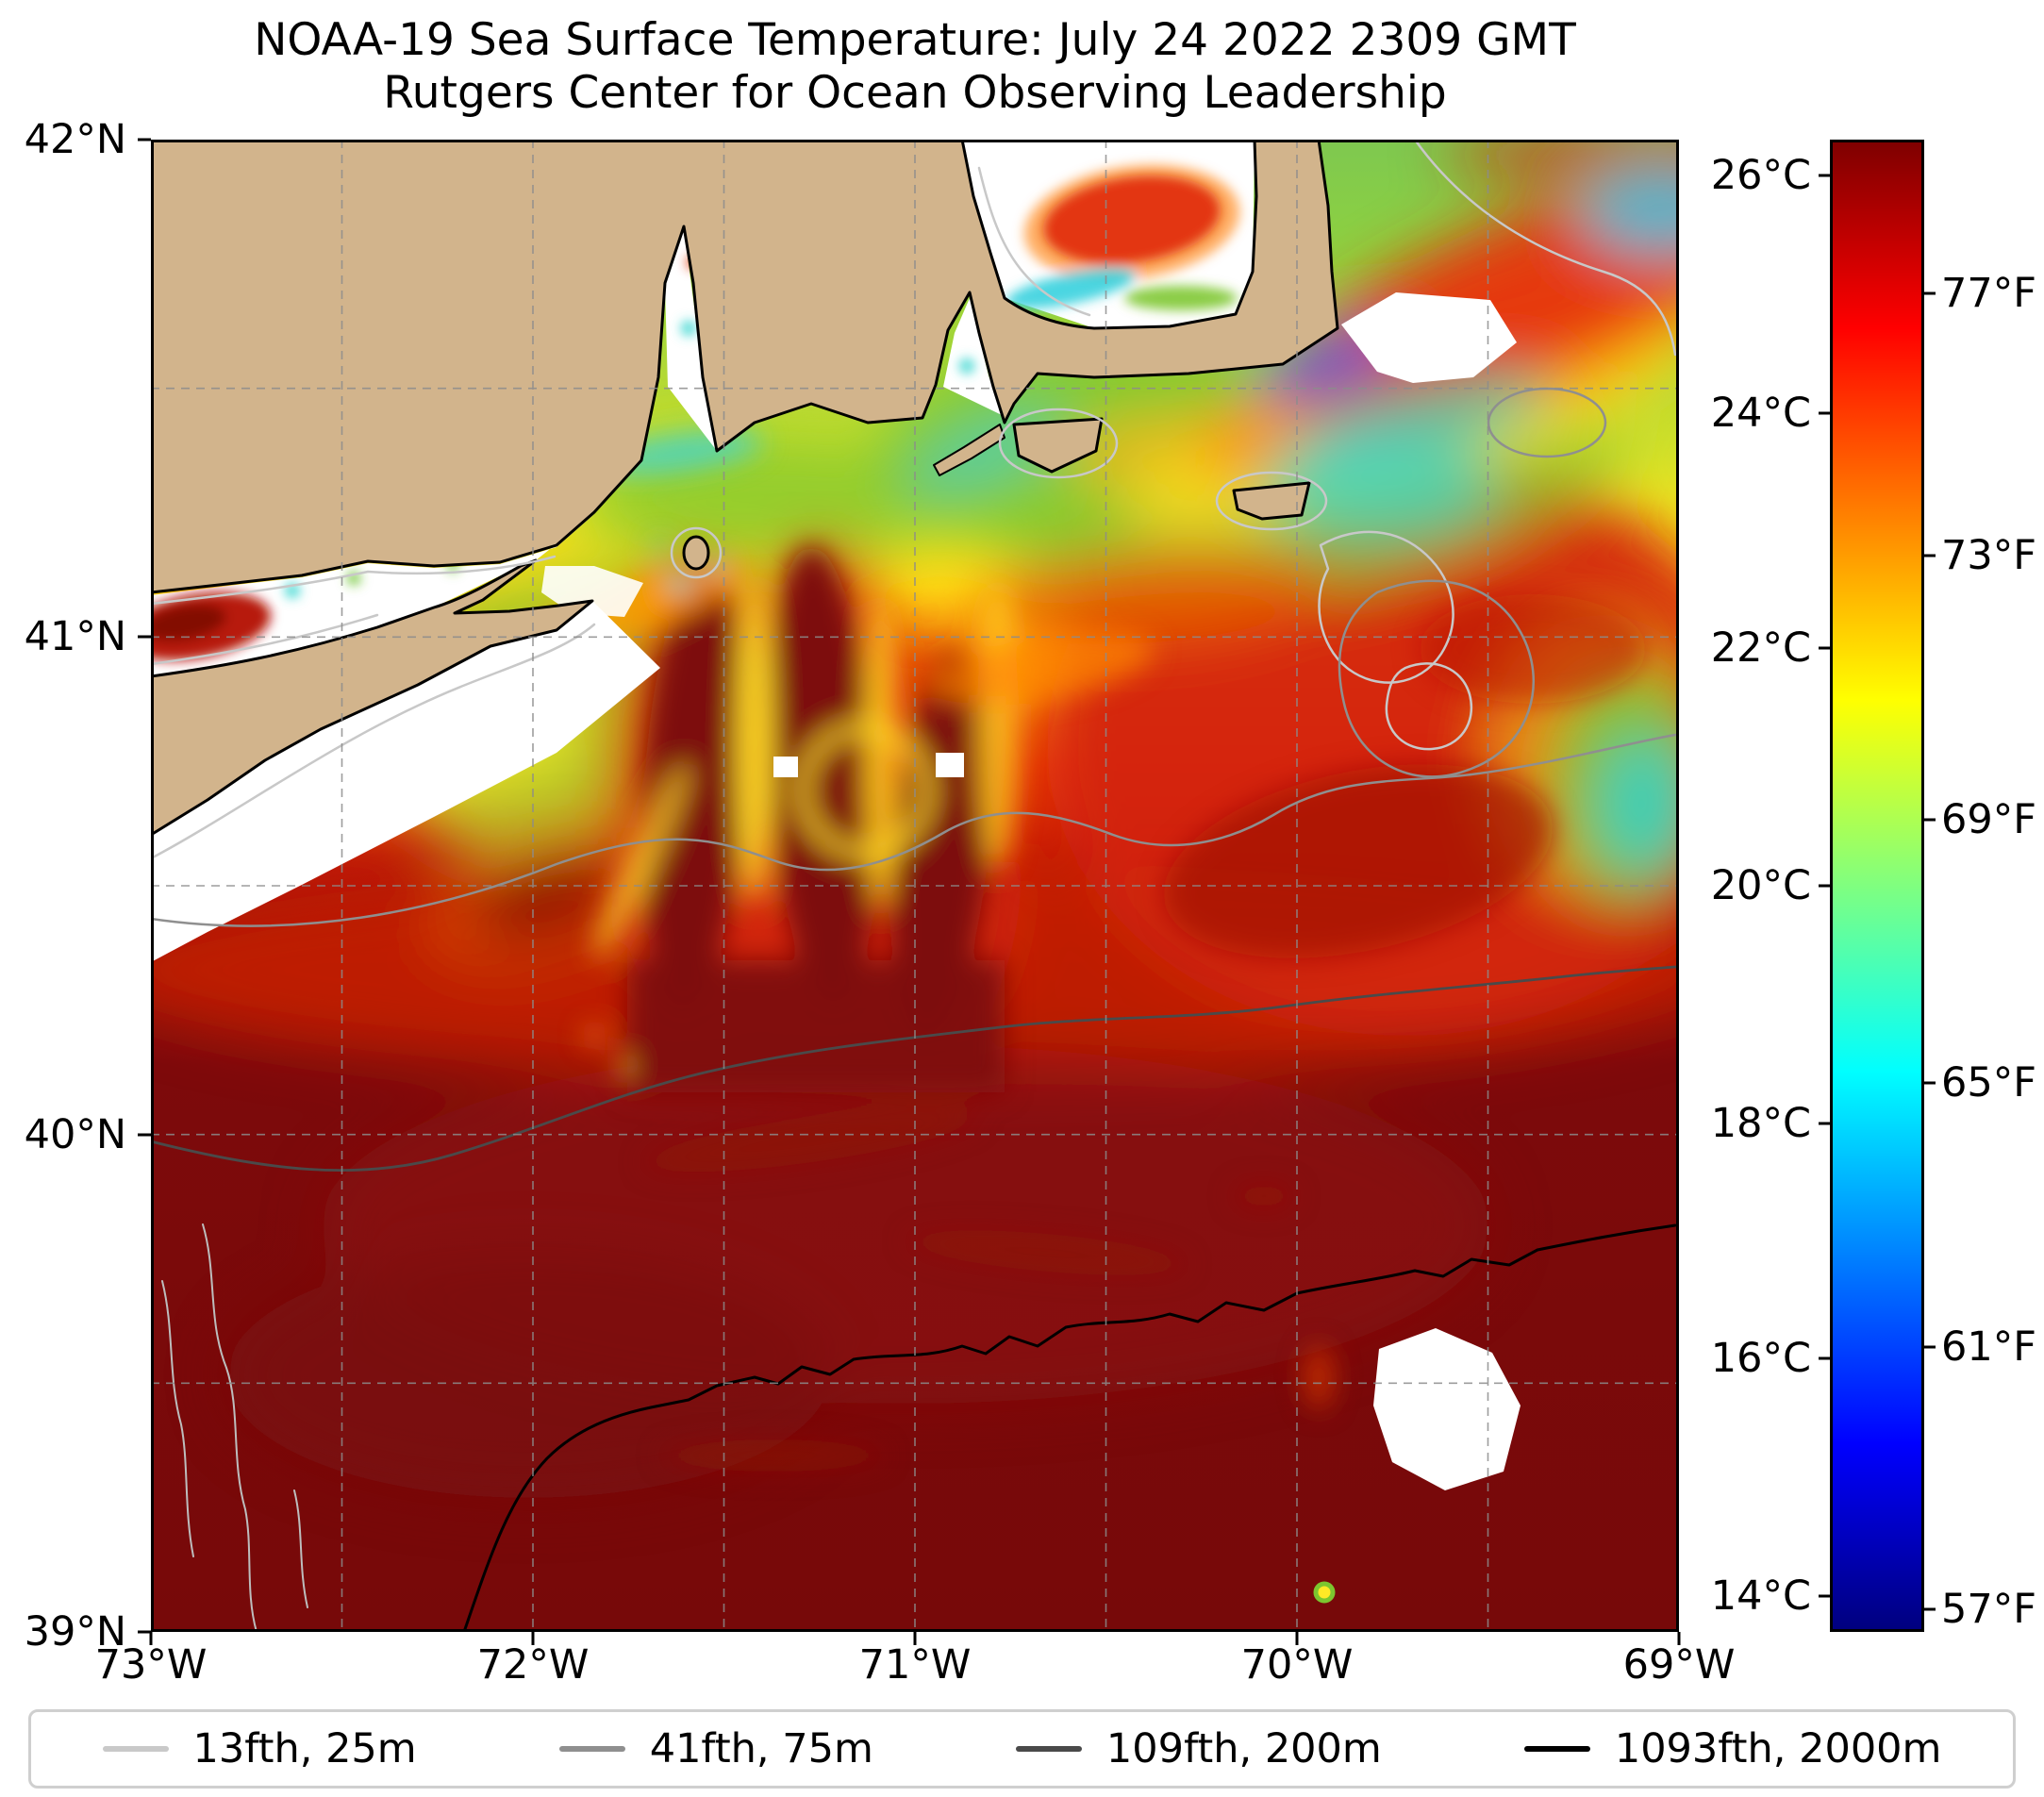 The width and height of the screenshot is (2044, 1797). What do you see at coordinates (1761, 413) in the screenshot?
I see `colorbar-celsius-24°C: 24°C` at bounding box center [1761, 413].